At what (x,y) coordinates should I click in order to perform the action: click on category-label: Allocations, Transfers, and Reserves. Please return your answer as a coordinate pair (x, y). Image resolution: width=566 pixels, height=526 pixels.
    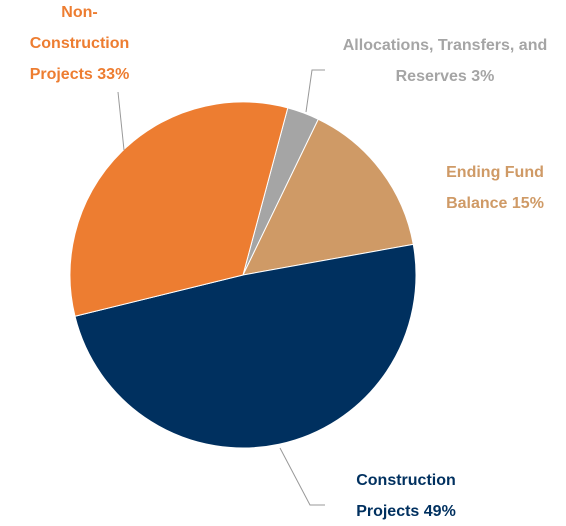
    Looking at the image, I should click on (445, 61).